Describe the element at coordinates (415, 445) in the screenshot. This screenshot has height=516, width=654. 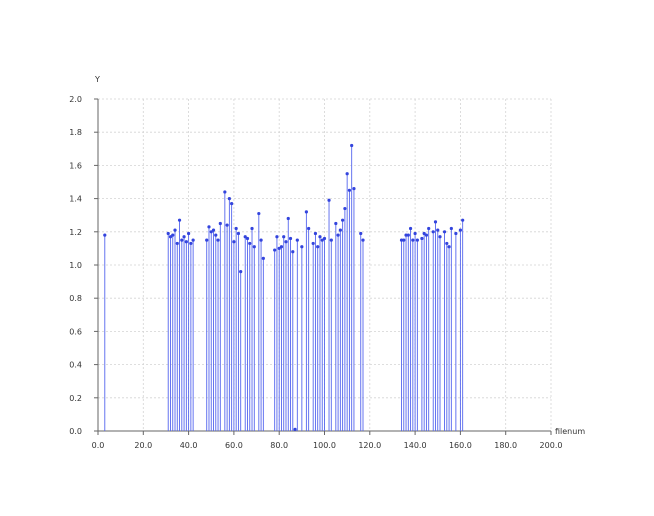
I see `x-tick-label: 140.0` at that location.